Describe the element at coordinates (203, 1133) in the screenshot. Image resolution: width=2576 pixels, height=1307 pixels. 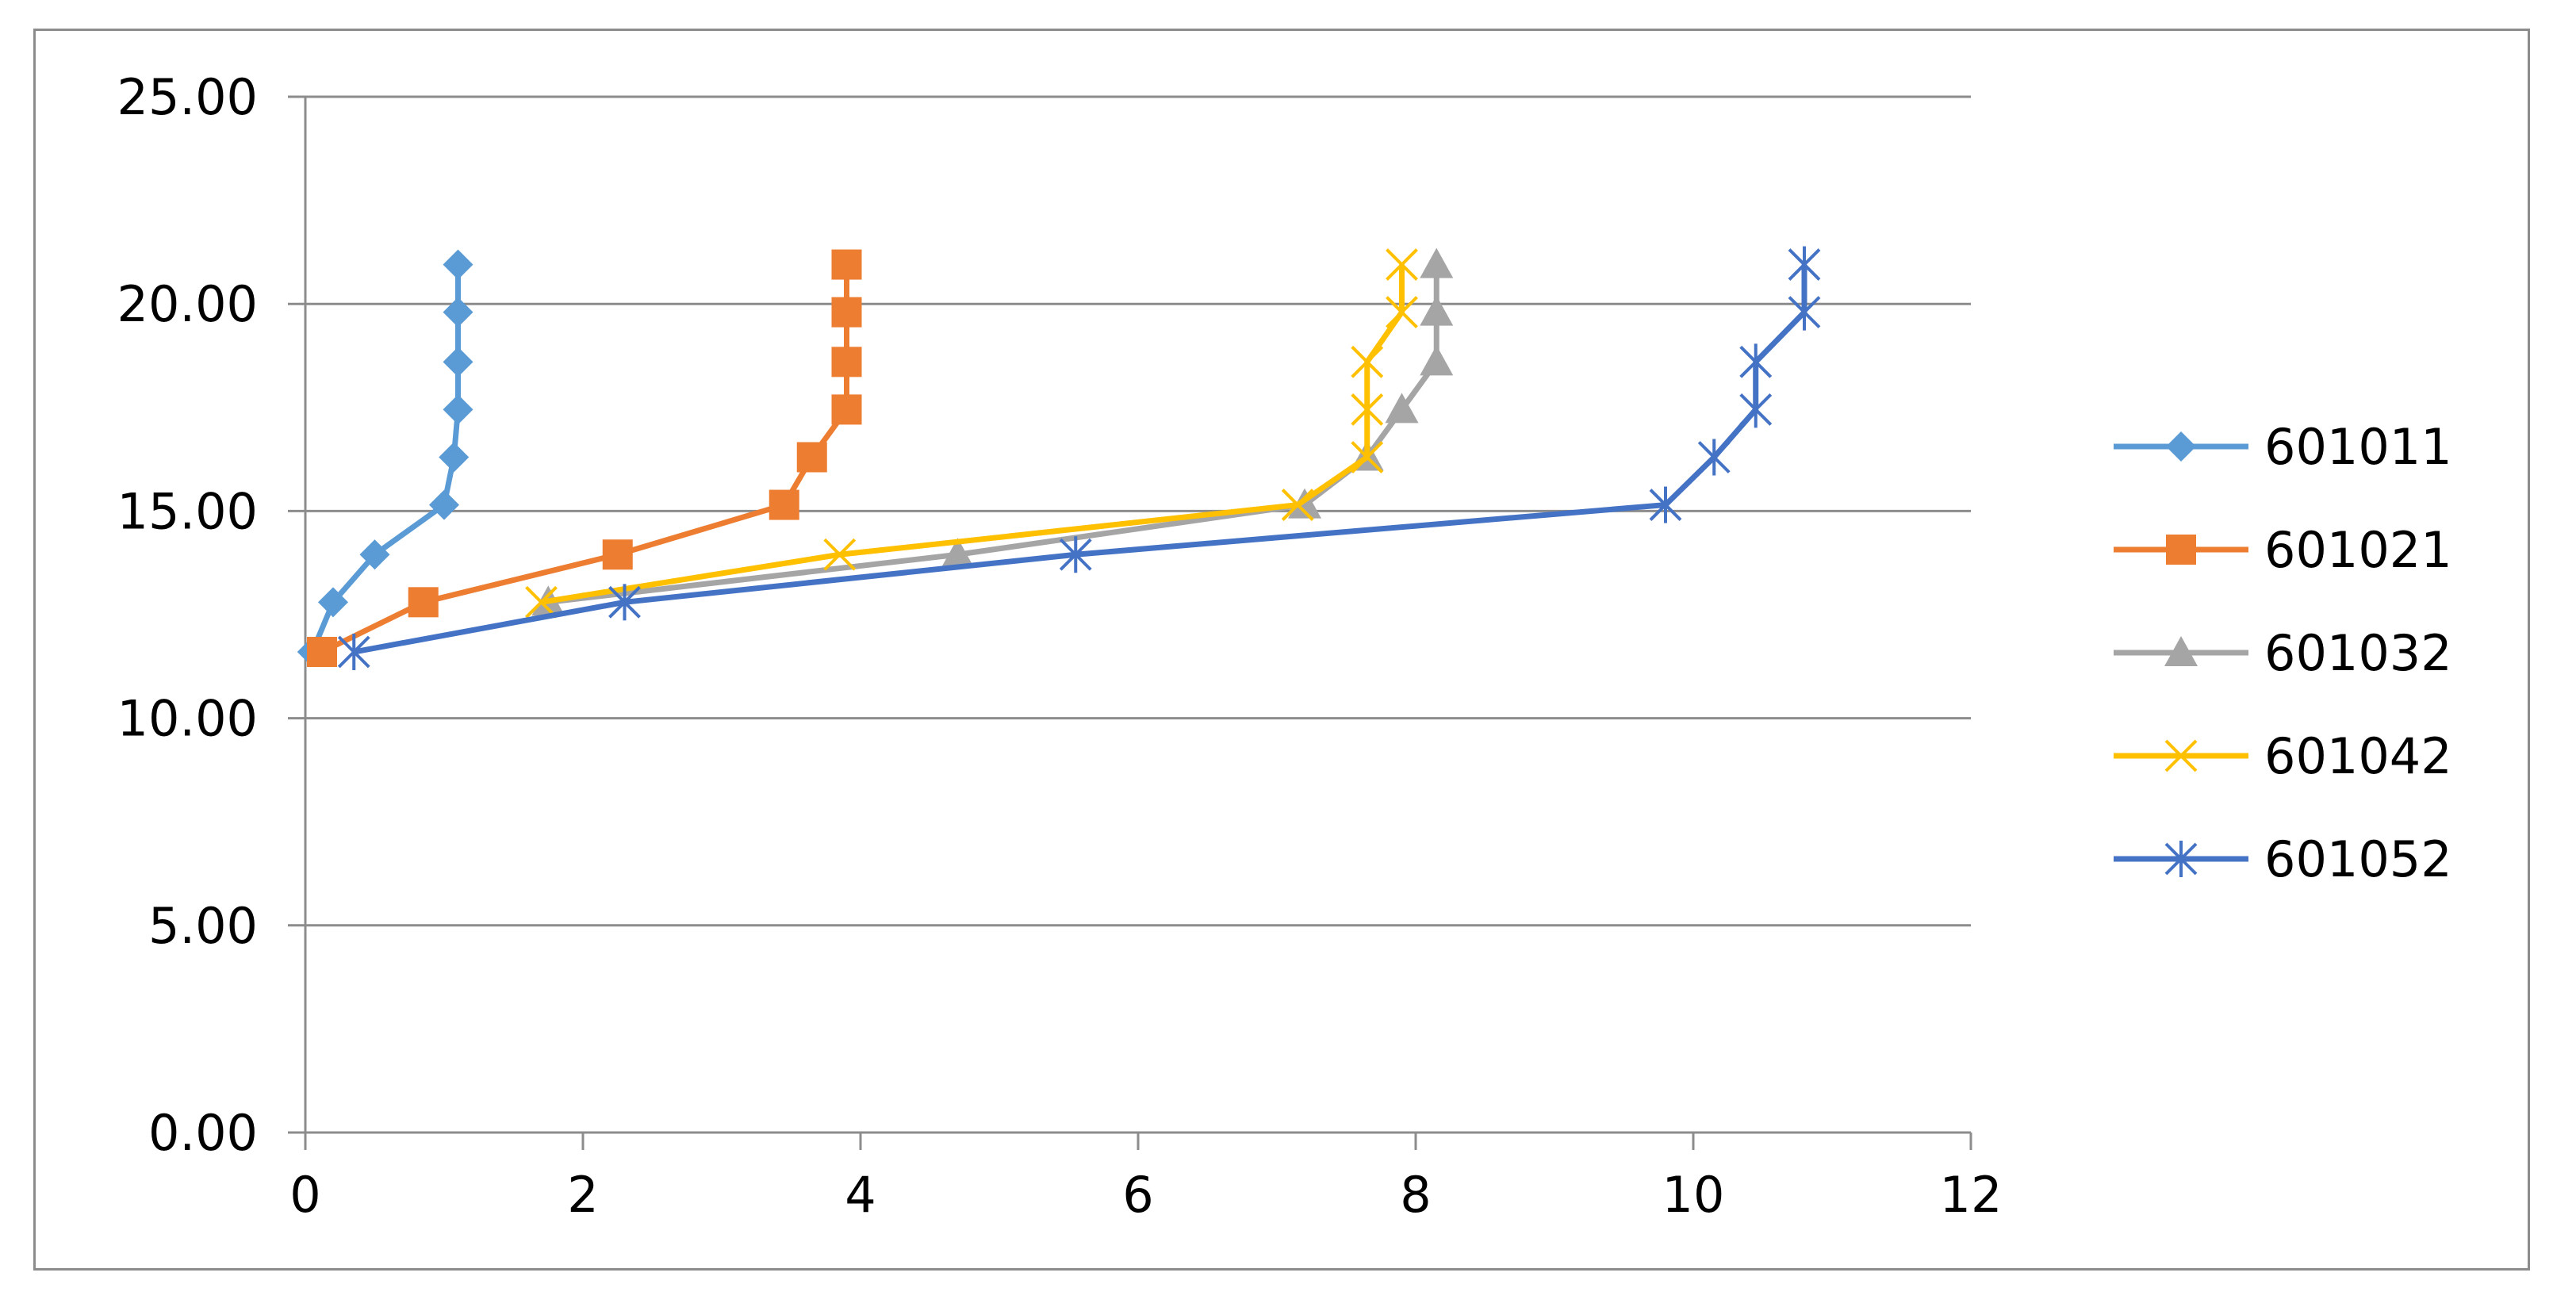
I see `y-tick-label: 0.00` at that location.